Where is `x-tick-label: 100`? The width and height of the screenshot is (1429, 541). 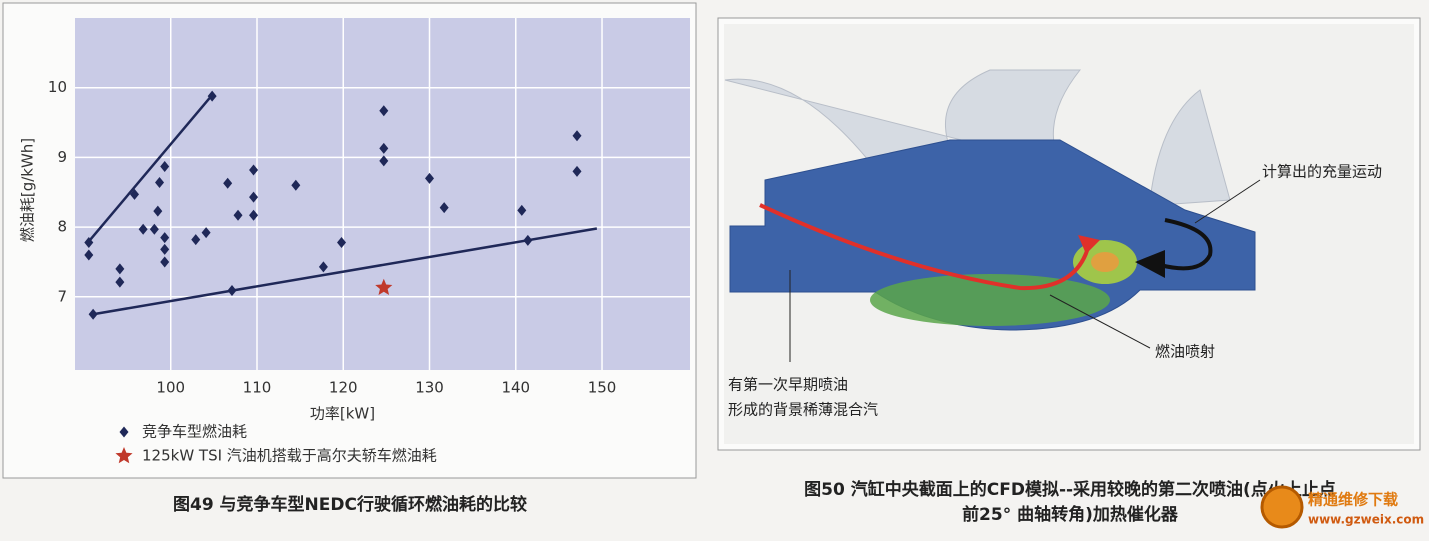
x-tick-label: 100 is located at coordinates (170, 388).